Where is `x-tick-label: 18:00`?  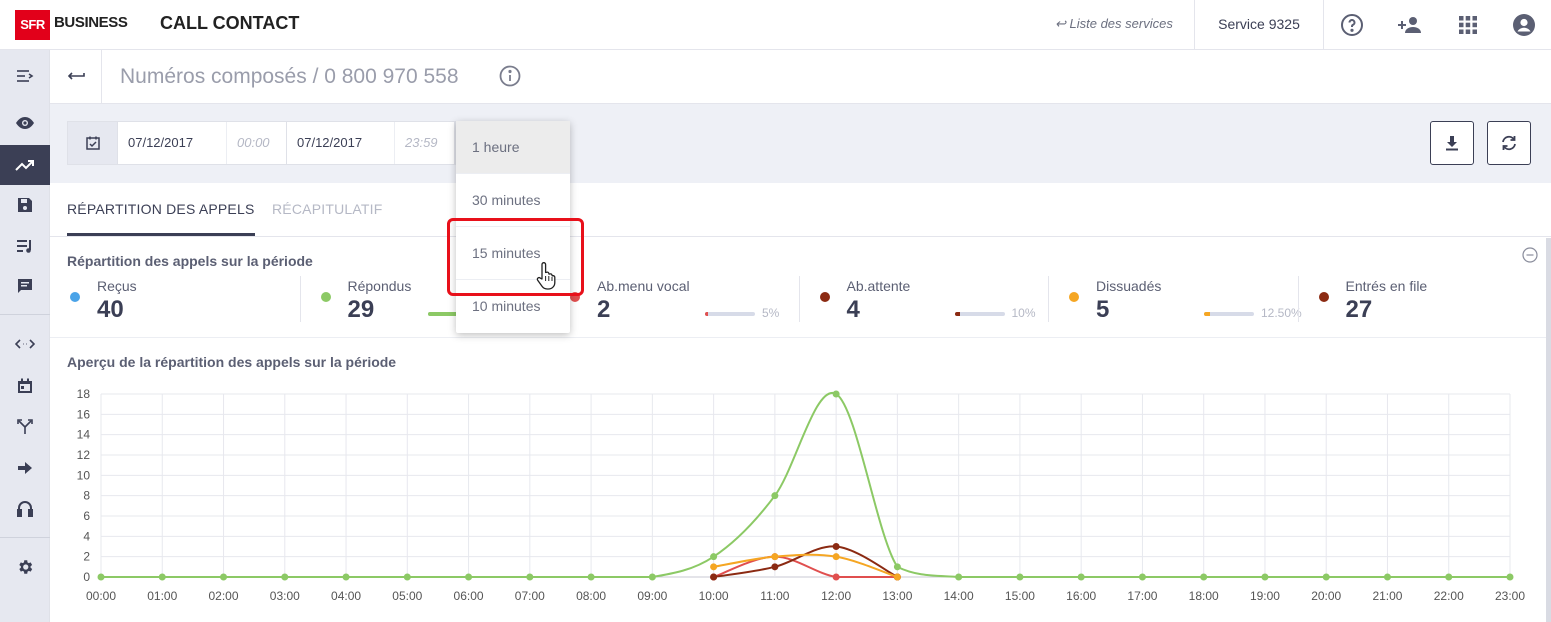 x-tick-label: 18:00 is located at coordinates (1204, 596).